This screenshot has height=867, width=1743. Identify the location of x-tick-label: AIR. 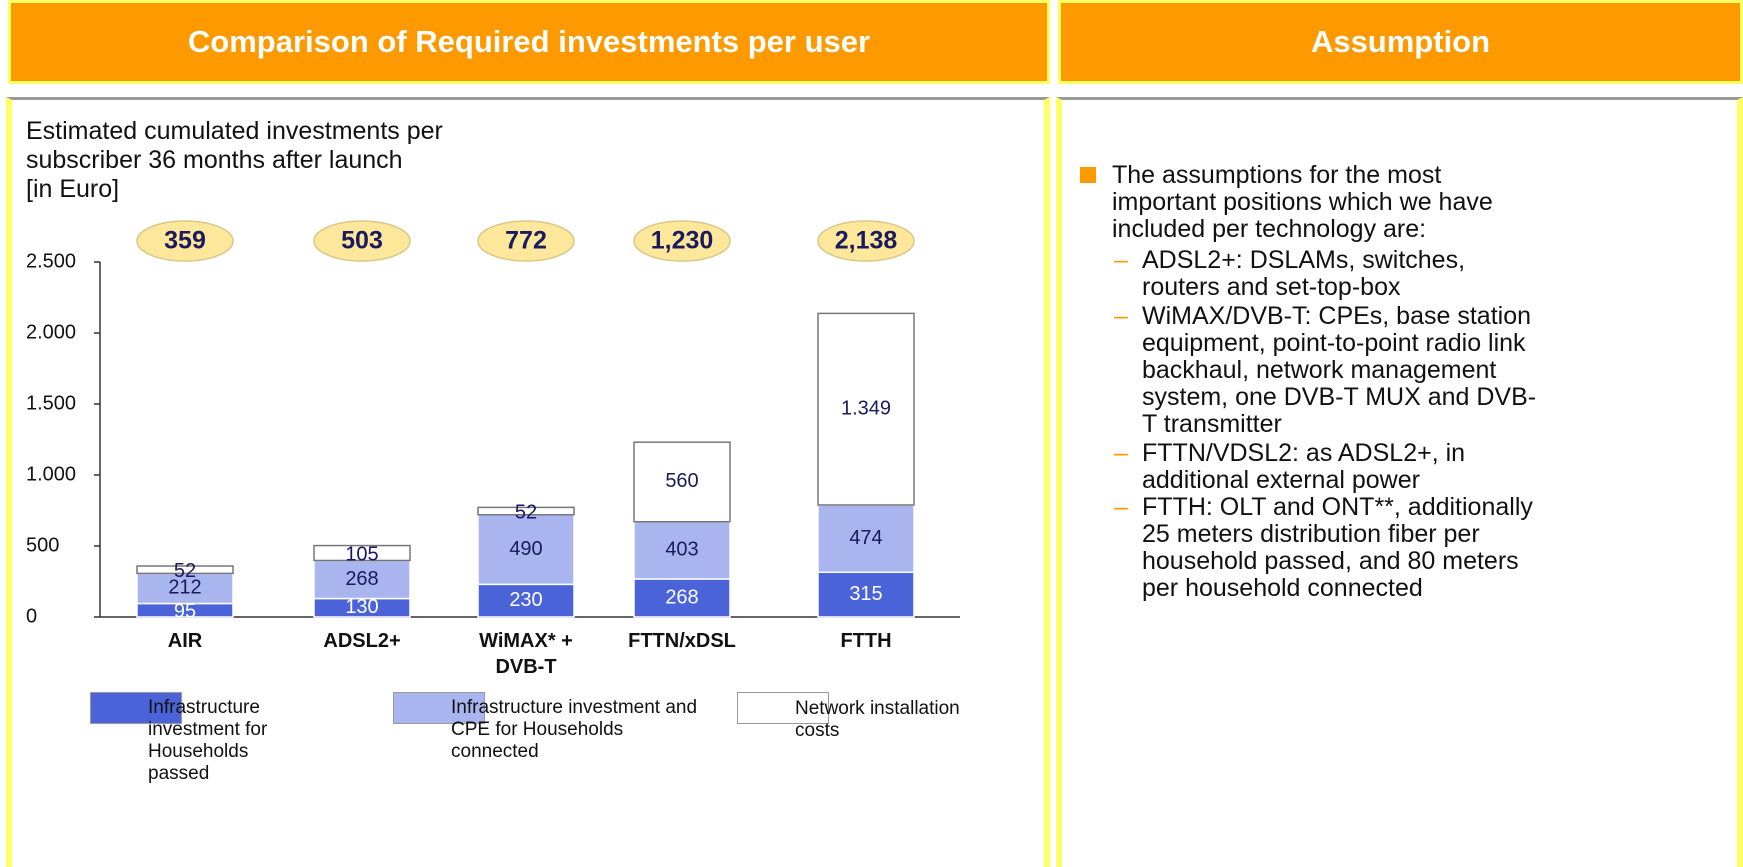
(185, 641).